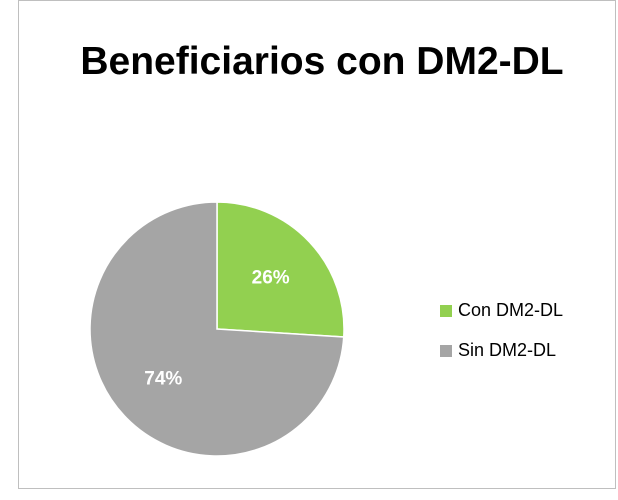 The width and height of the screenshot is (618, 500). Describe the element at coordinates (163, 378) in the screenshot. I see `data-label: 74%` at that location.